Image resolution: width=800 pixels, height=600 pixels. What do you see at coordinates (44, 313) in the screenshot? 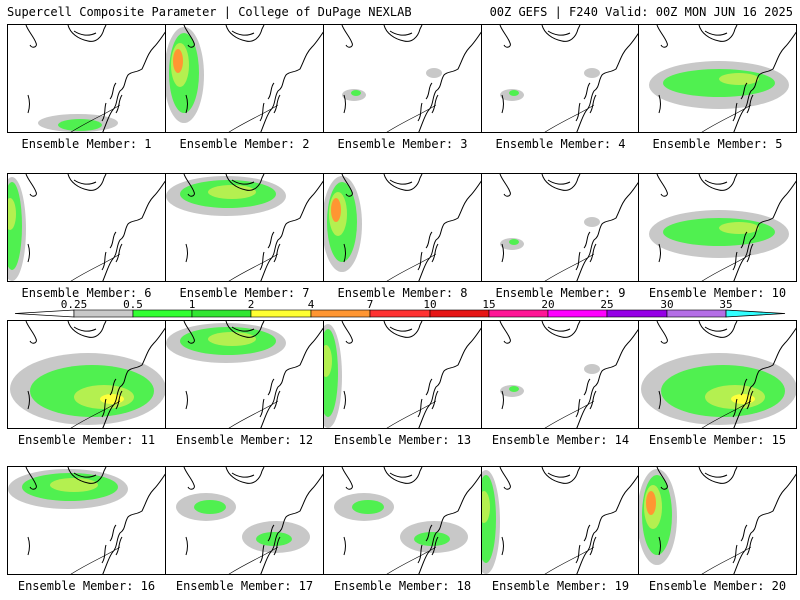
I see `colorbar-under-arrow` at bounding box center [44, 313].